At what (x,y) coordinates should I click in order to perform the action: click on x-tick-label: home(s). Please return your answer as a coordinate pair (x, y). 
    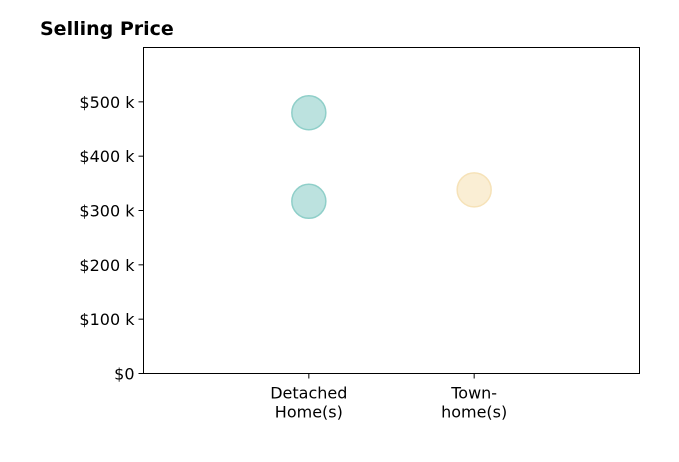
    Looking at the image, I should click on (474, 412).